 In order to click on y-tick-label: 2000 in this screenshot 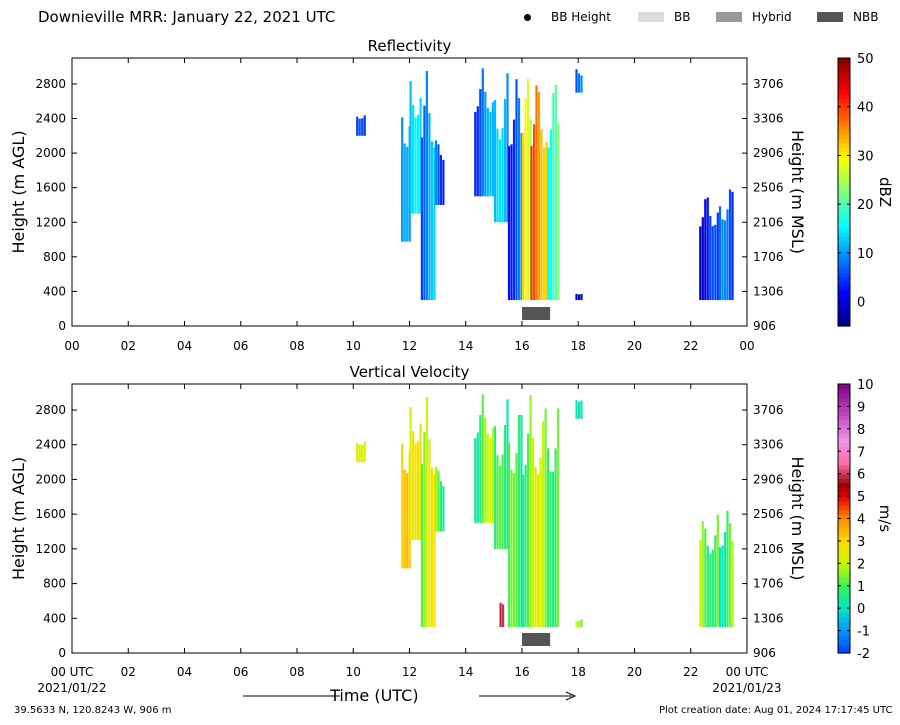, I will do `click(50, 153)`.